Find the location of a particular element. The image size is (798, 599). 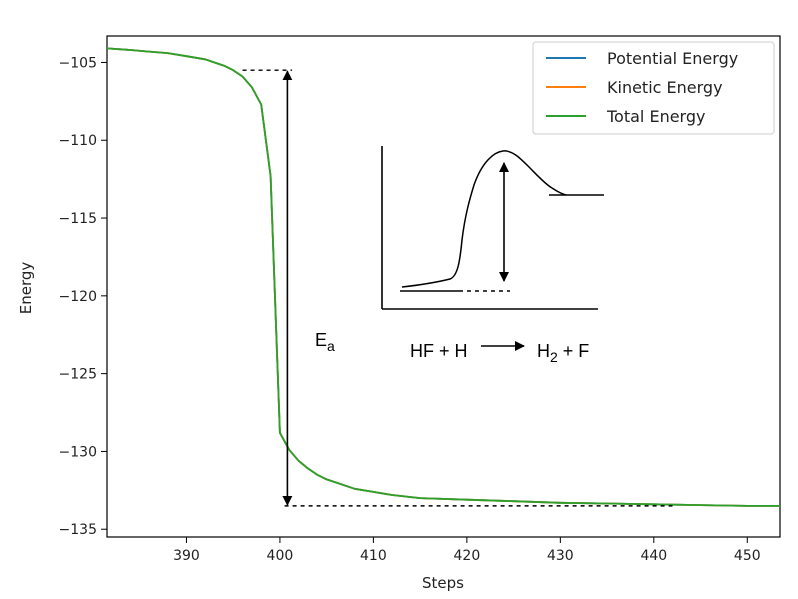

legend-label: Potential Energy is located at coordinates (672, 58).